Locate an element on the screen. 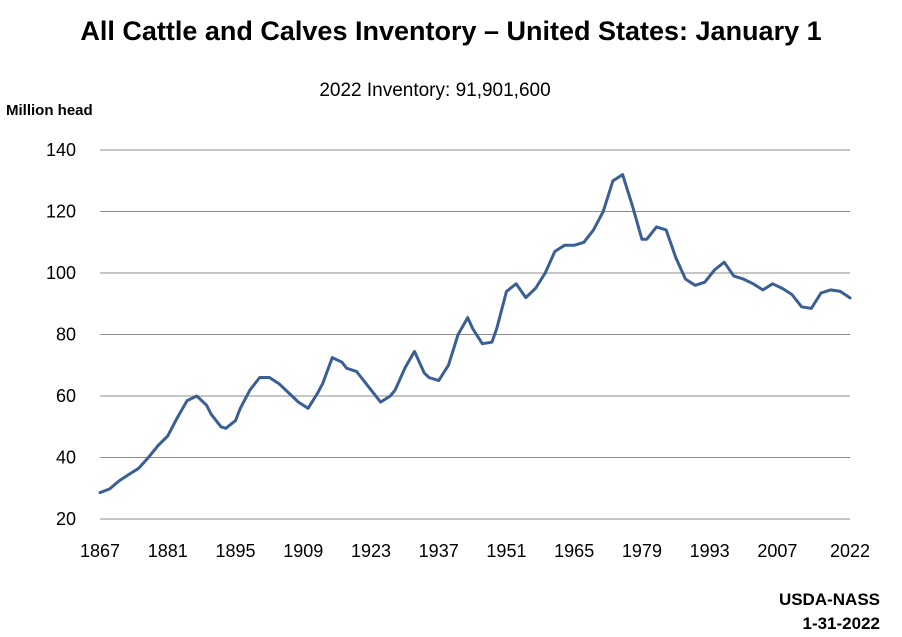  x-tick-label: 1993 is located at coordinates (710, 551).